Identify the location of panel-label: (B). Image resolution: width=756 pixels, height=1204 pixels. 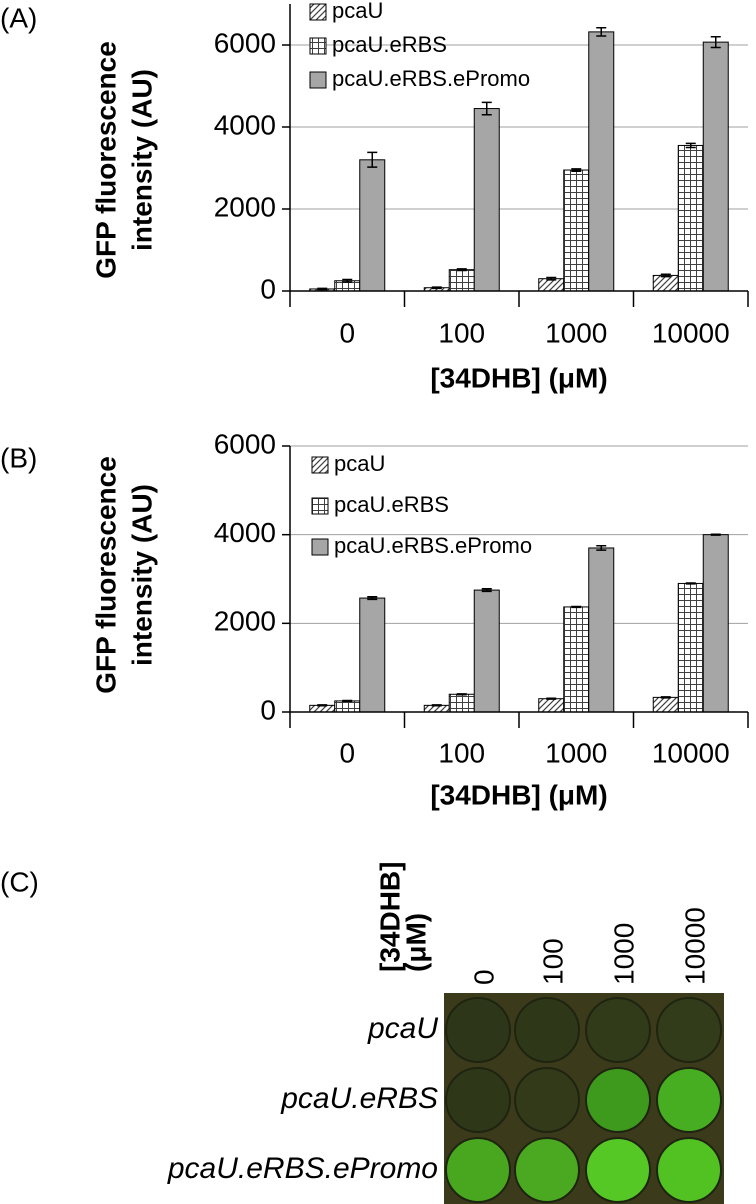
(18, 457).